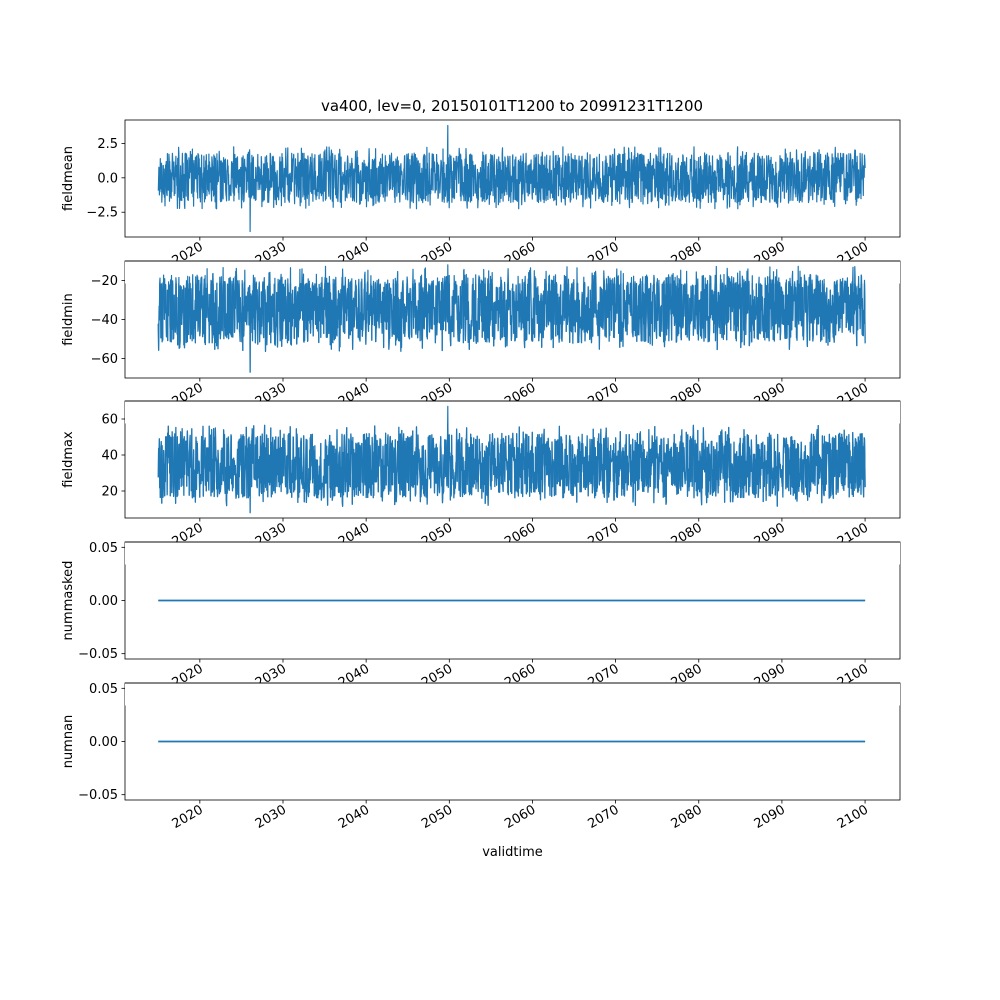 The width and height of the screenshot is (1000, 1000). Describe the element at coordinates (109, 420) in the screenshot. I see `y-tick-label: 60` at that location.